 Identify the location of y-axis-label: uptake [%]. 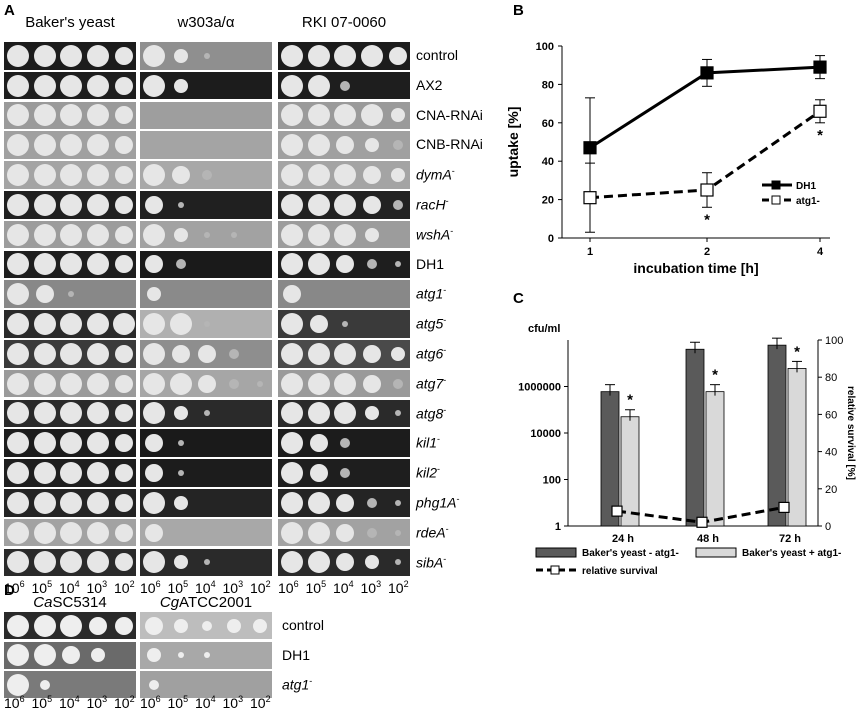
(513, 142).